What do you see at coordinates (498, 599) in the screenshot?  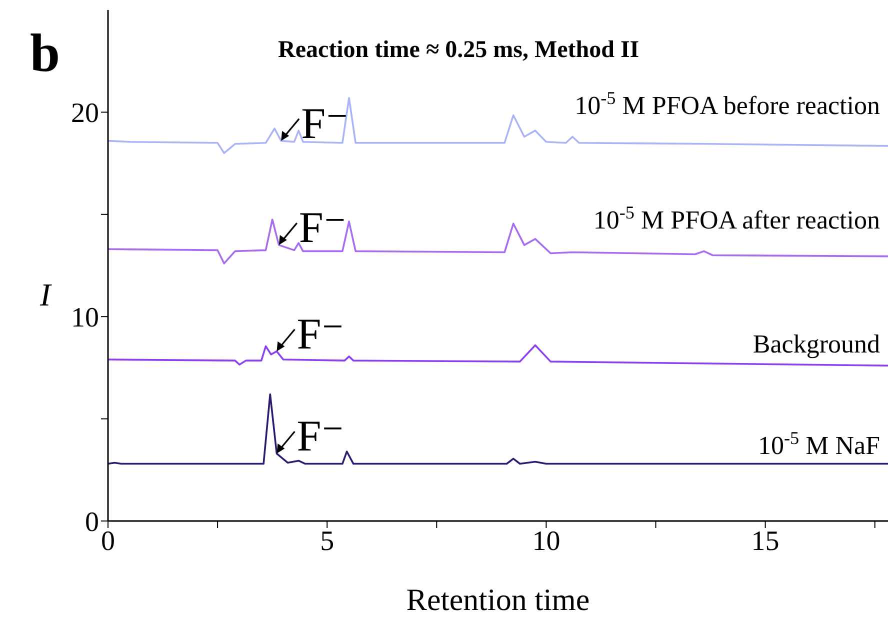 I see `x-axis-title: Retention time` at bounding box center [498, 599].